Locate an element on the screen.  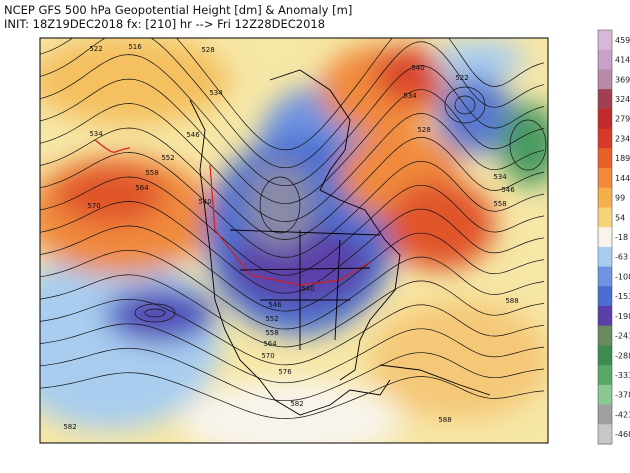
colorbar-label: -468 is located at coordinates (622, 434).